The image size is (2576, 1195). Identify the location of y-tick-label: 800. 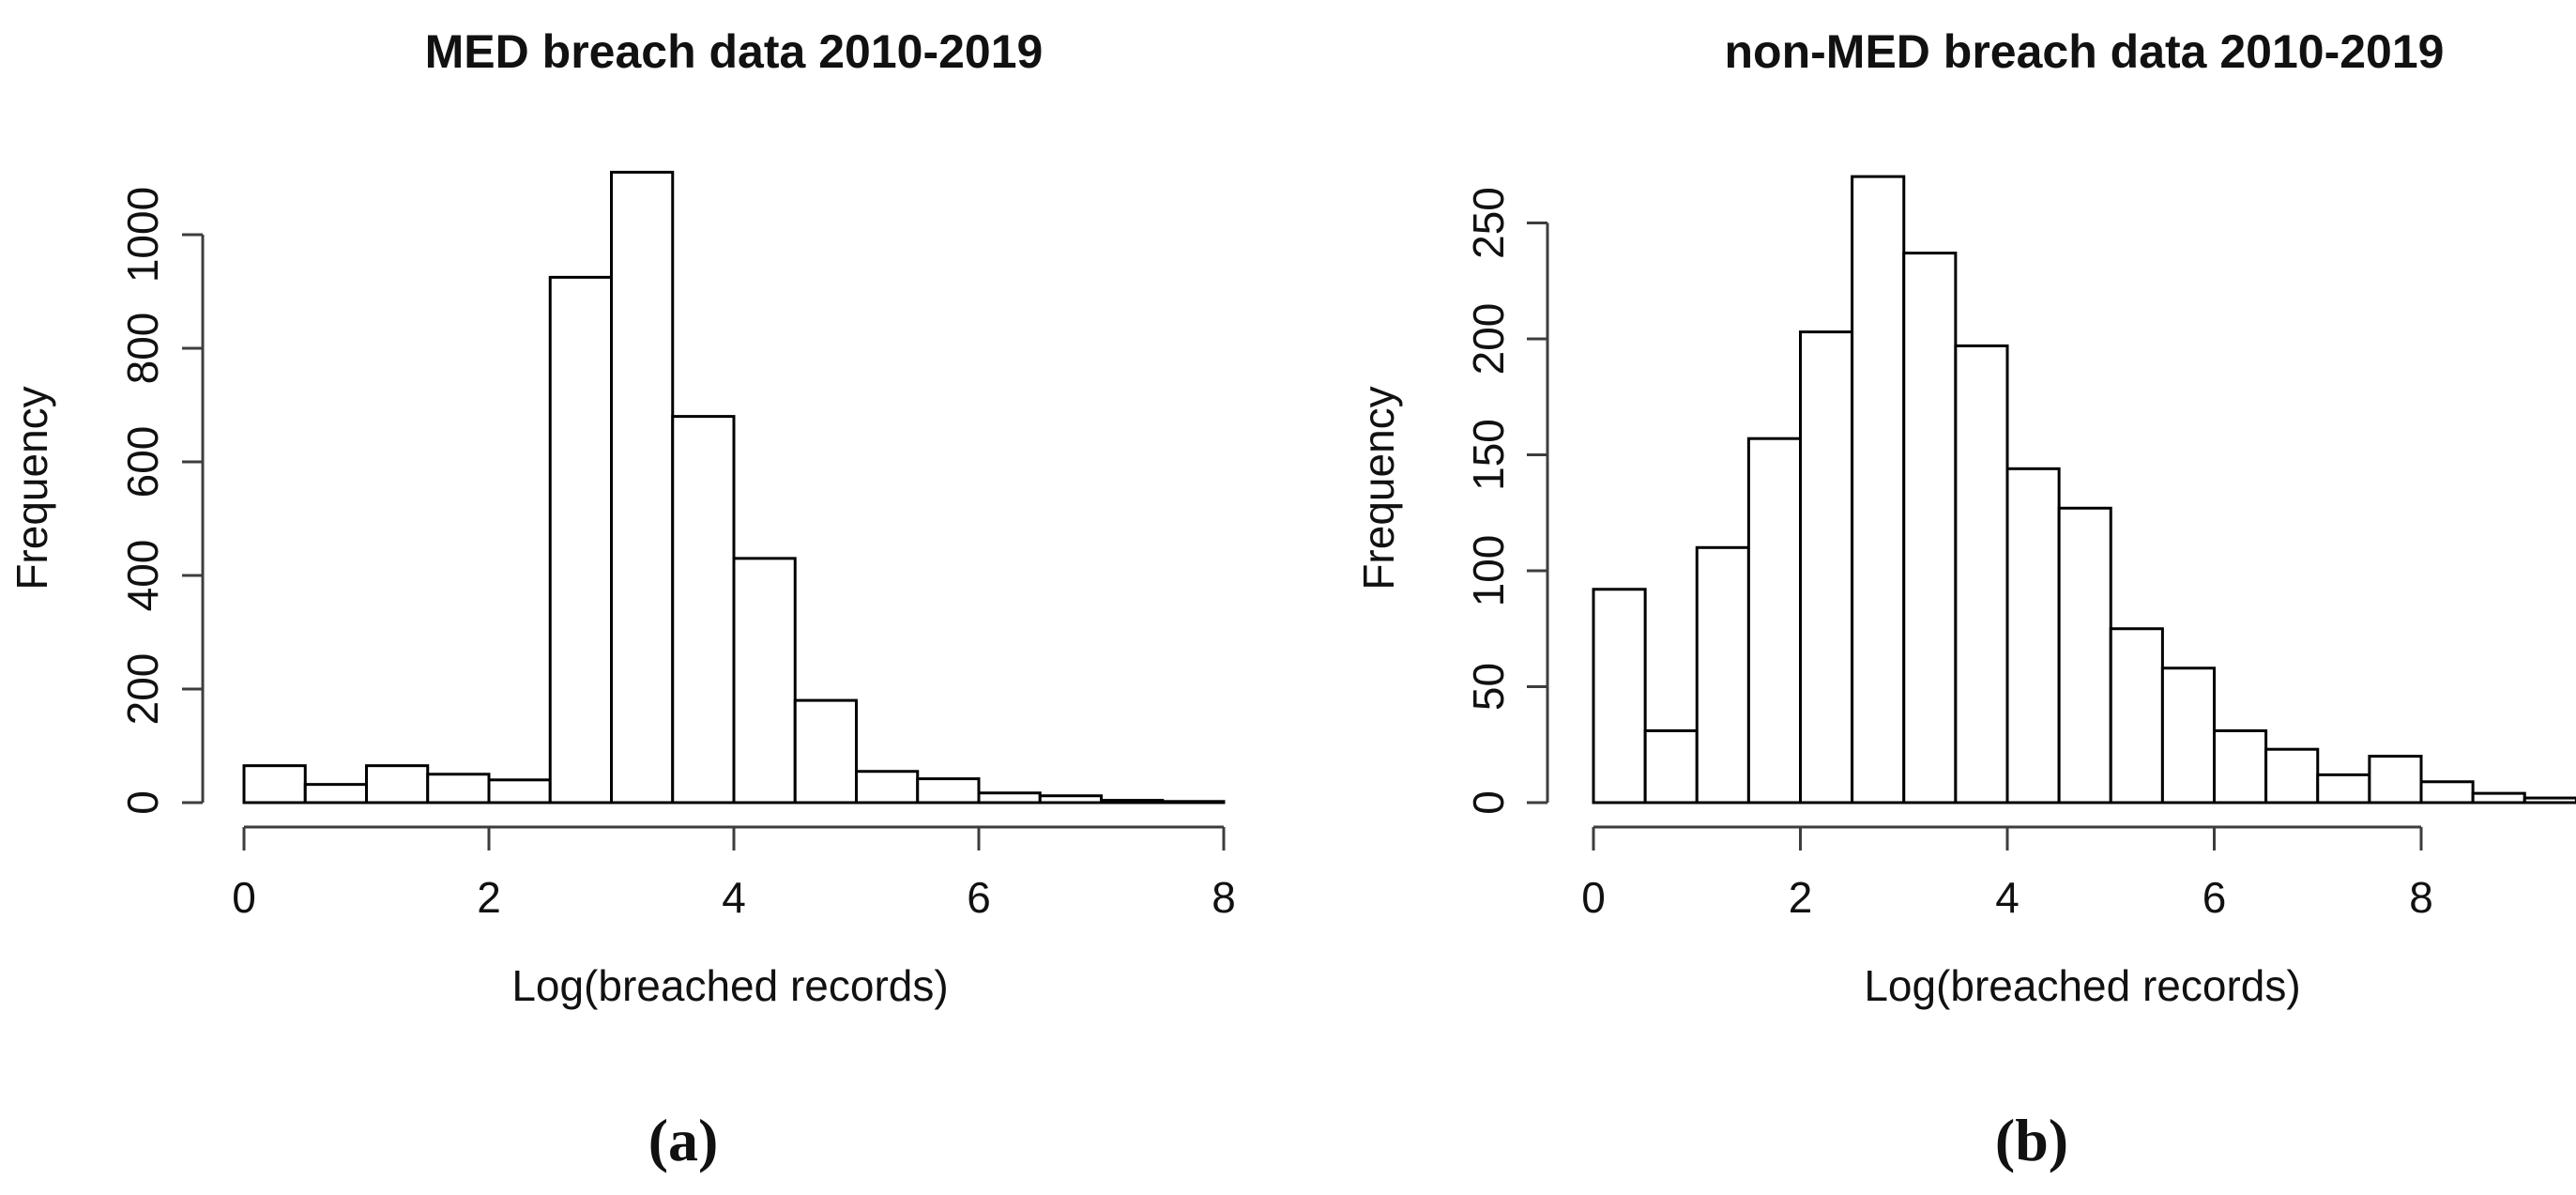
(142, 349).